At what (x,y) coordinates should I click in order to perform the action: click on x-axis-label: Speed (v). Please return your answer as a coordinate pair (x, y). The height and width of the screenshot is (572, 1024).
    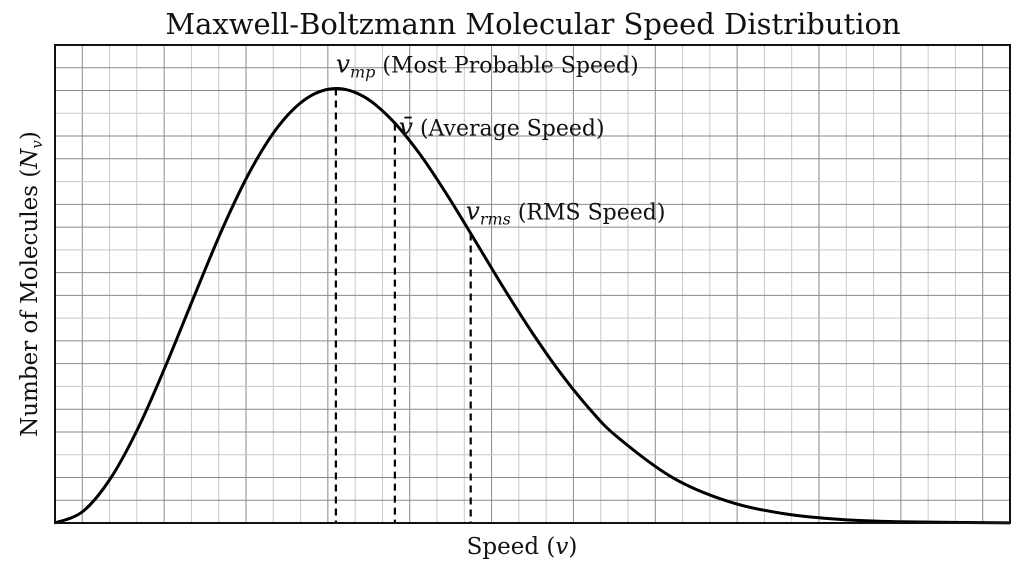
    Looking at the image, I should click on (522, 547).